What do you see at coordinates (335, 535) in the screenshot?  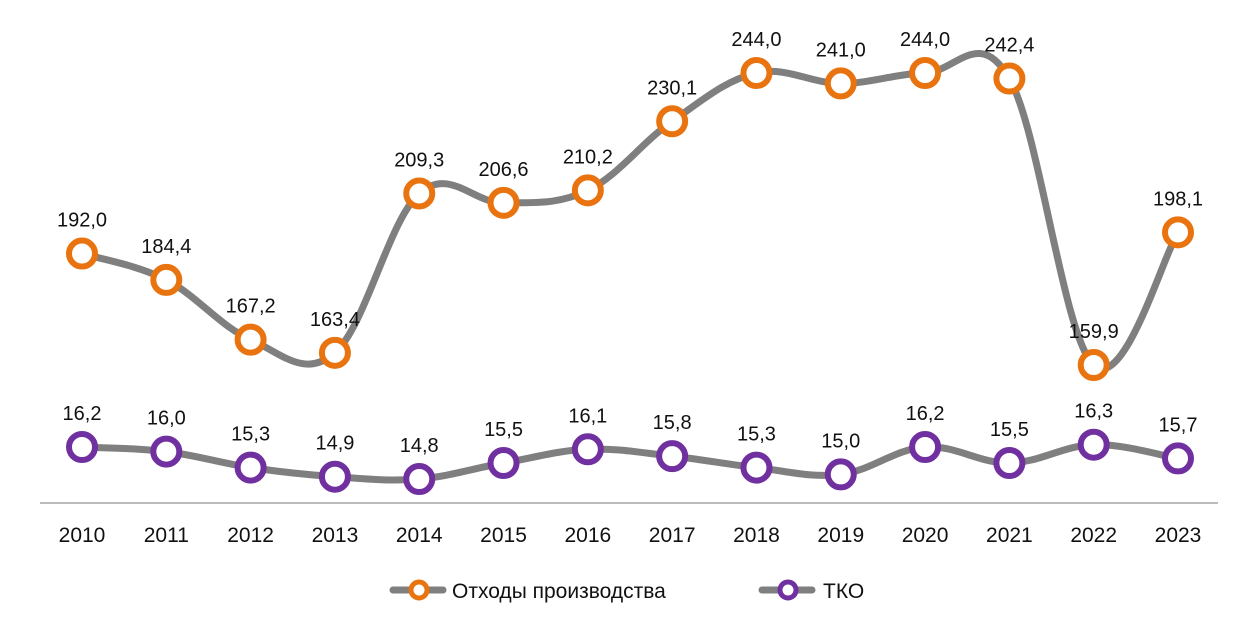 I see `x-tick-label: 2013` at bounding box center [335, 535].